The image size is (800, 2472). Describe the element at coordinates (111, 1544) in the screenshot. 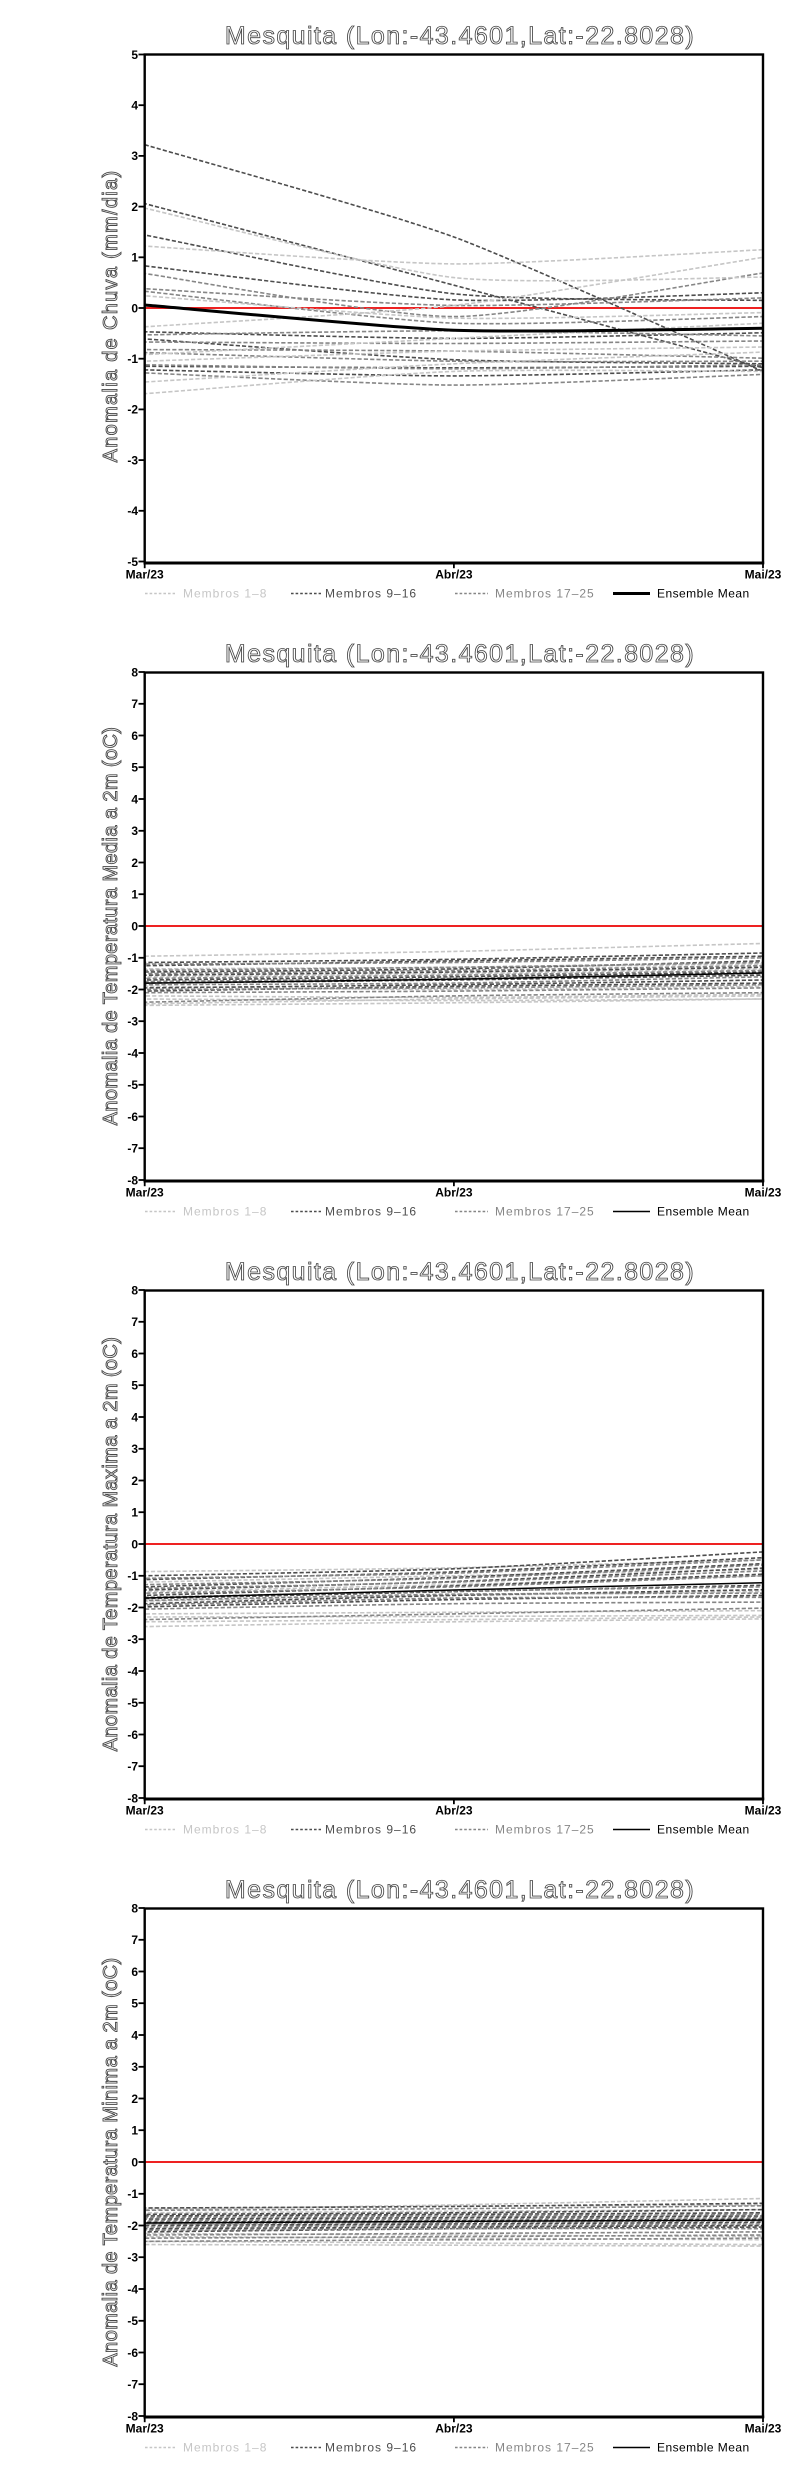

I see `svg-text:Anomalia de Temperatura Maxima: Anomalia de Temperatura Maxima a 2m (oC)` at that location.